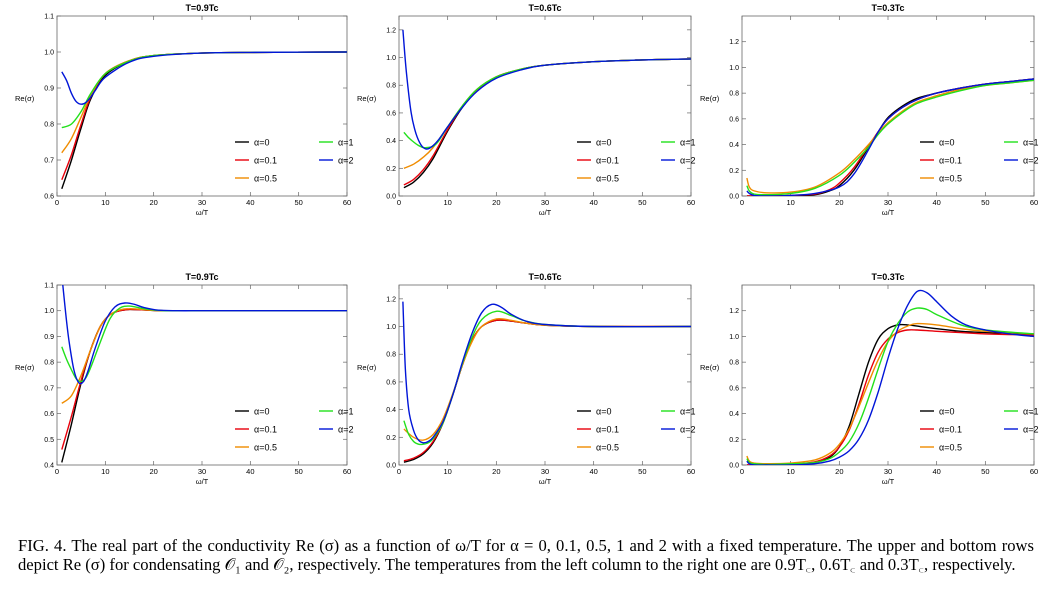  I want to click on y-tick-label: 0.9, so click(49, 89).